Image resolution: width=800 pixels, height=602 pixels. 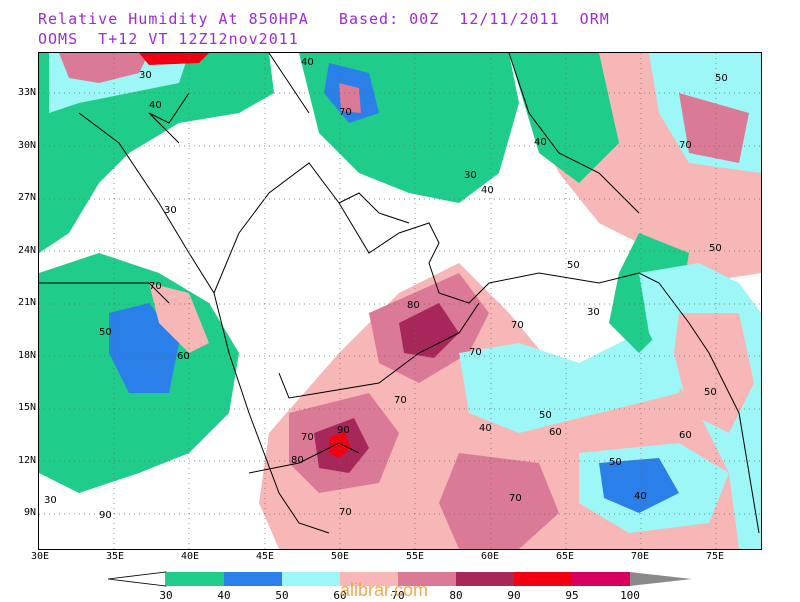 I want to click on legend-label: 60, so click(x=340, y=595).